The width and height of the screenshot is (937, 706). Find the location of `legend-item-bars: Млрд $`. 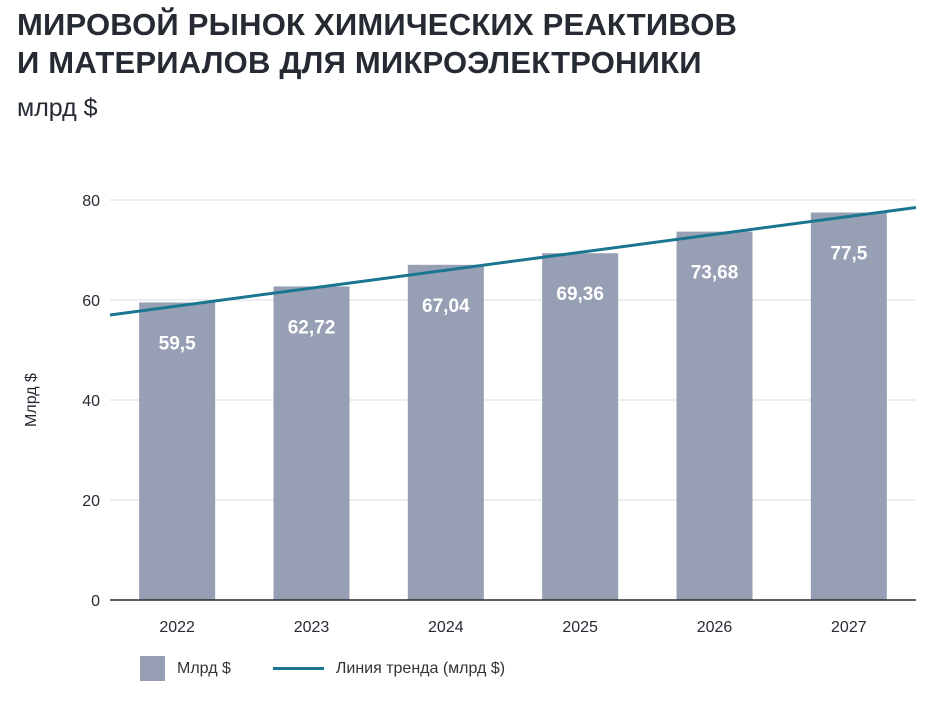

legend-item-bars: Млрд $ is located at coordinates (185, 668).